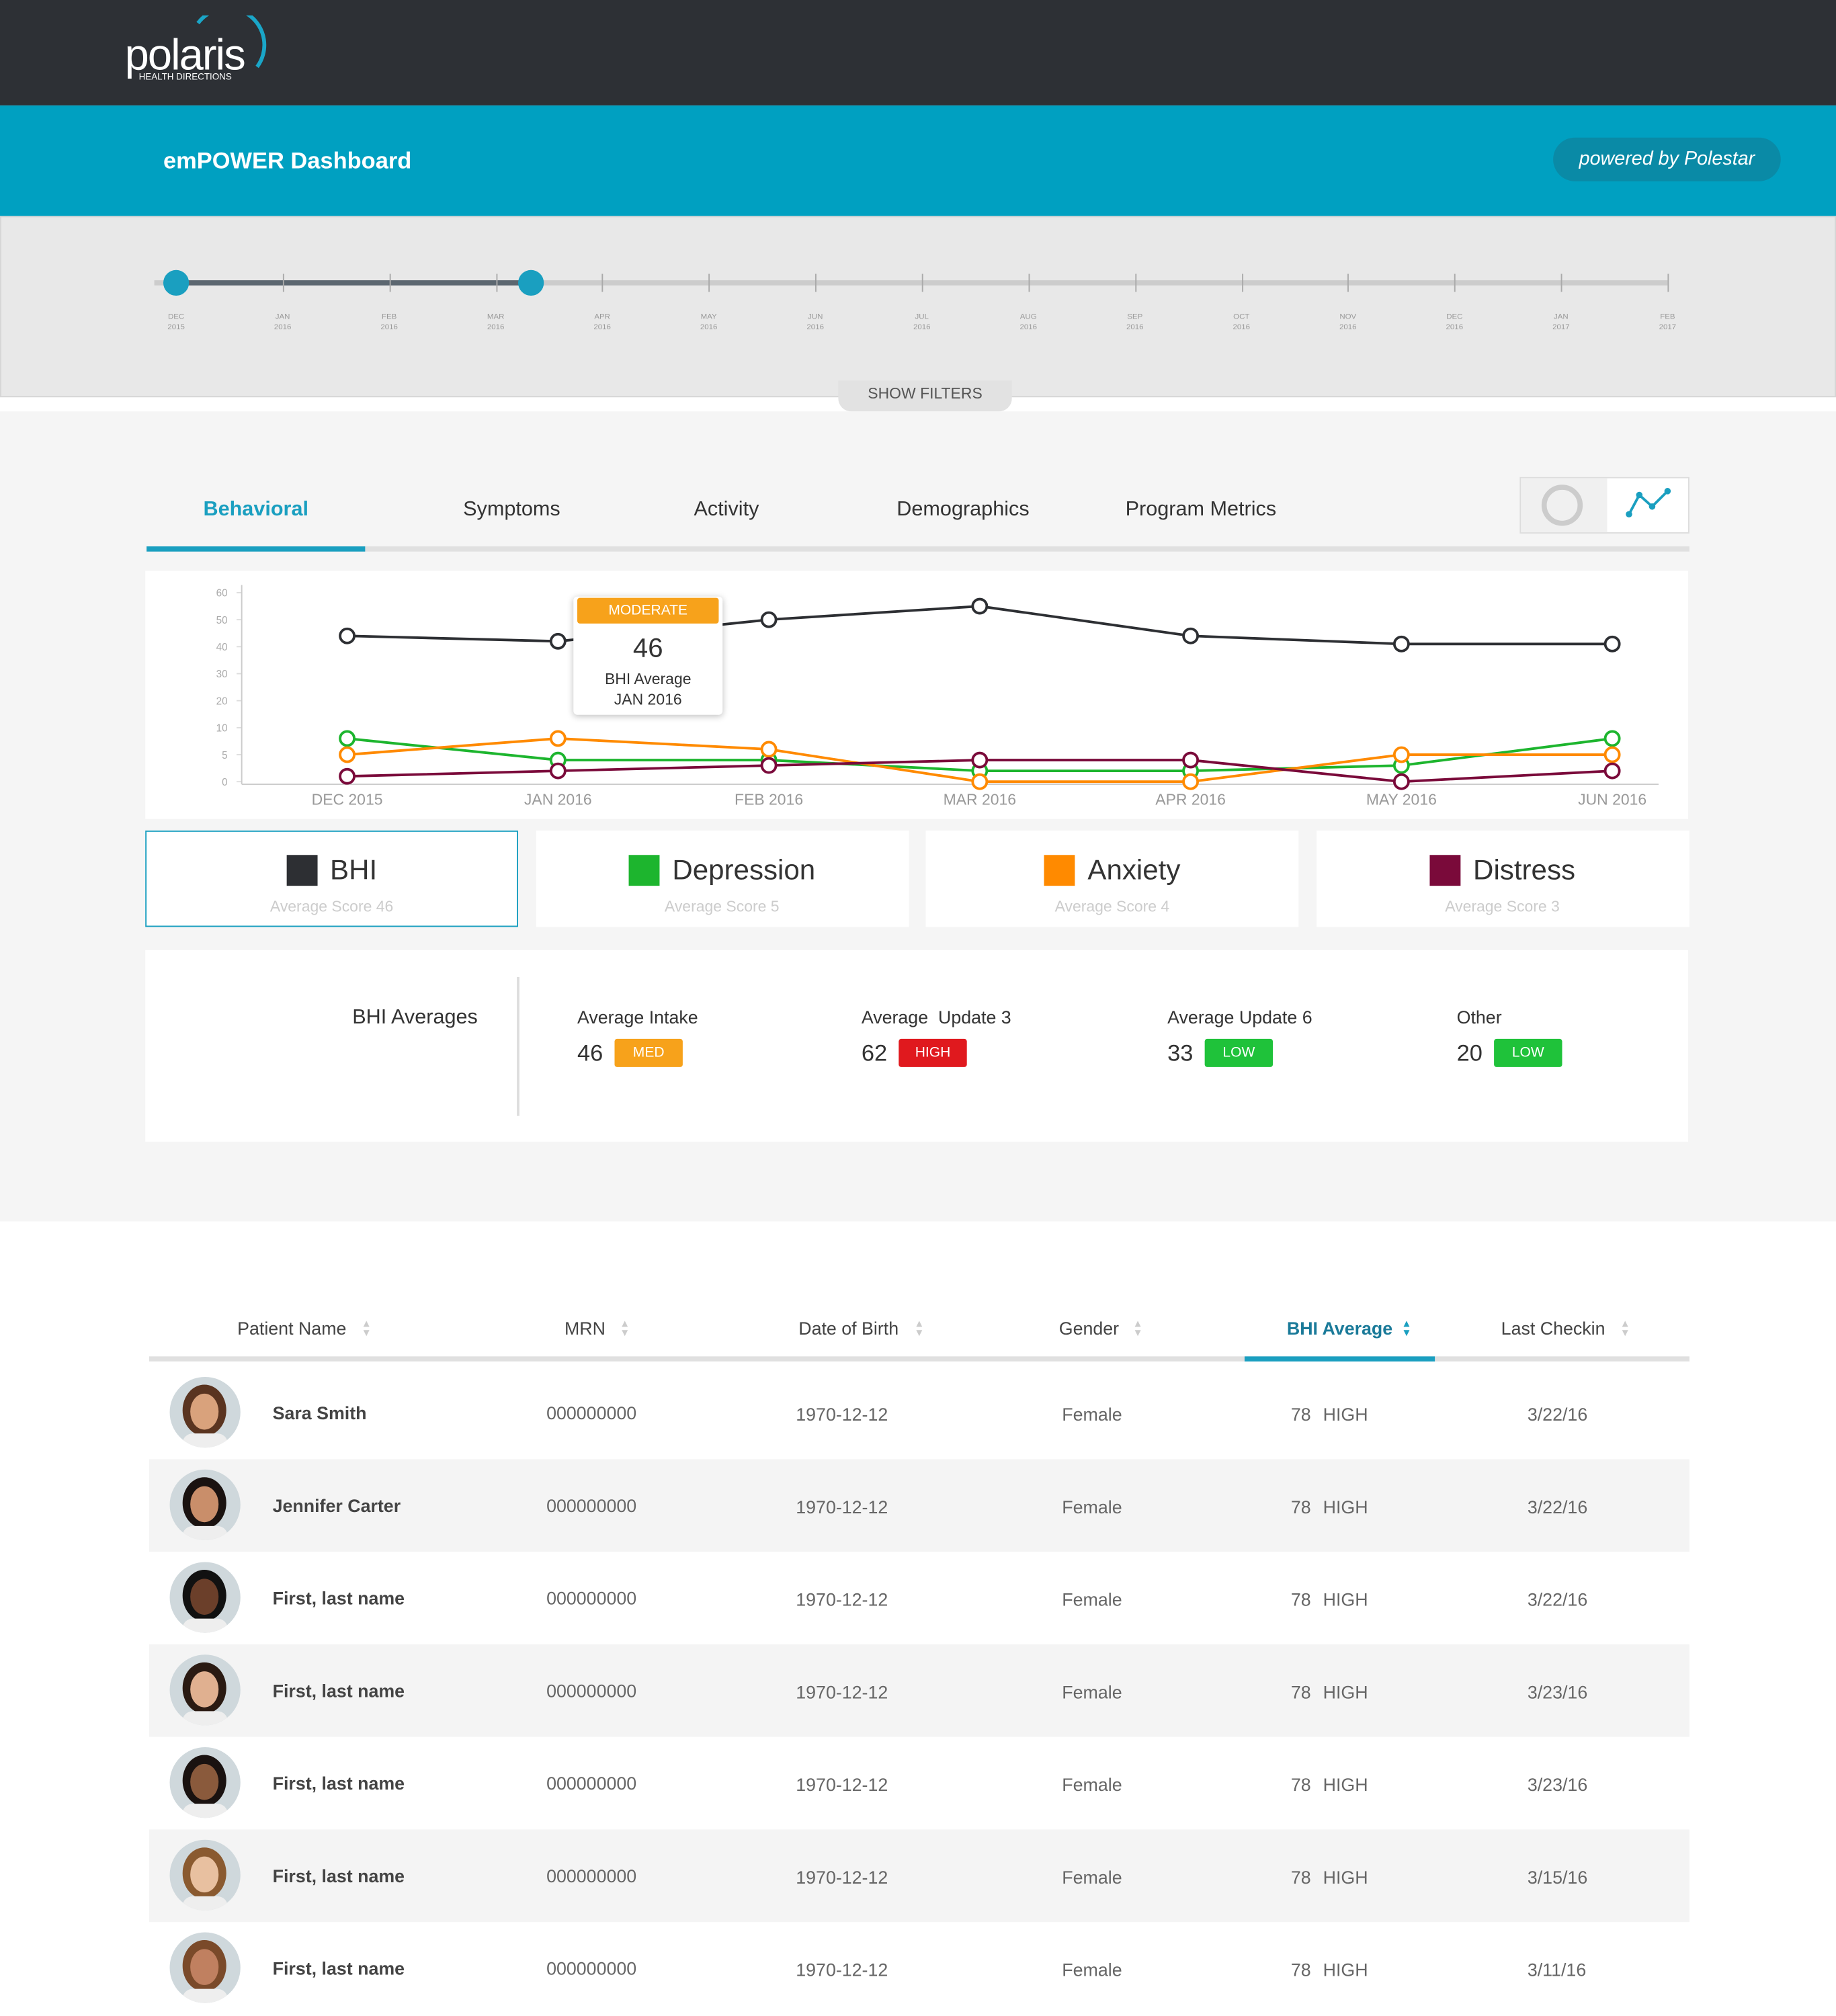  What do you see at coordinates (911, 283) in the screenshot?
I see `track` at bounding box center [911, 283].